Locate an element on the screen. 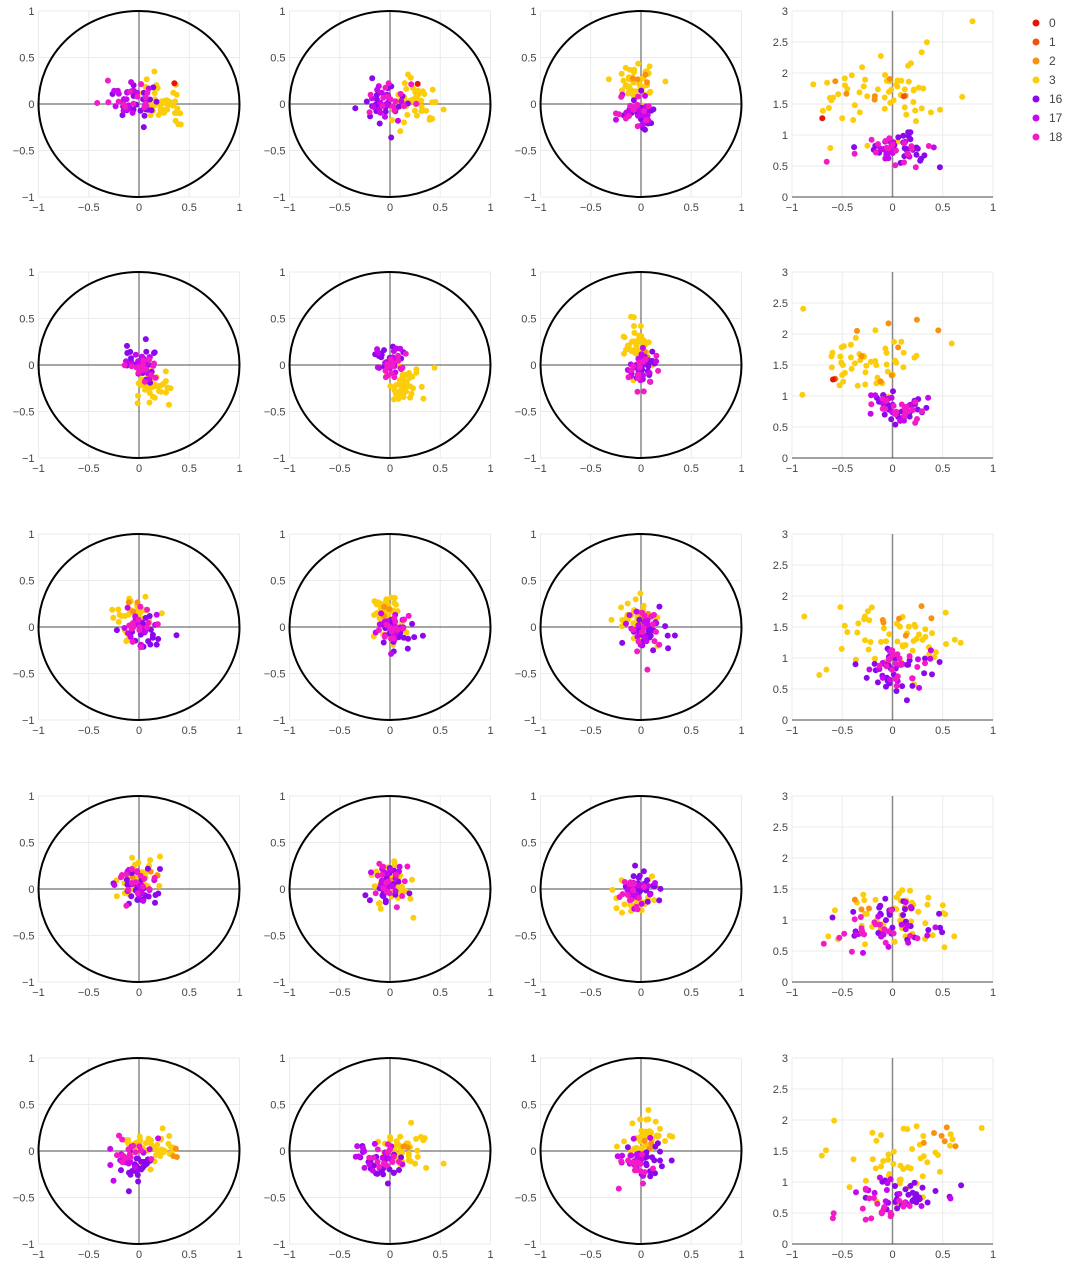 The height and width of the screenshot is (1262, 1075). subplot-r2-c1: −1 −0.5 0 0.5 1 −1 −0.5 0 0.5 1 is located at coordinates (128, 371).